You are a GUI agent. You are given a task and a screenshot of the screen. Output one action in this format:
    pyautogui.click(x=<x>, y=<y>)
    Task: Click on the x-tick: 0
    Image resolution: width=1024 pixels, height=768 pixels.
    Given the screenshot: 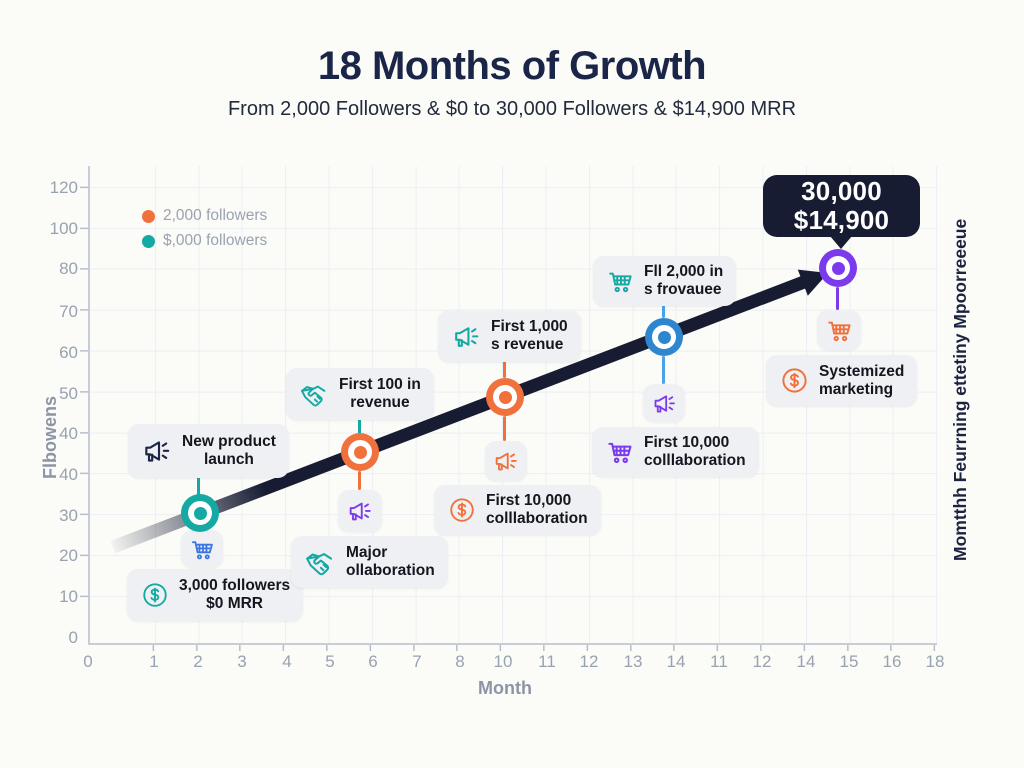 What is the action you would take?
    pyautogui.click(x=88, y=661)
    